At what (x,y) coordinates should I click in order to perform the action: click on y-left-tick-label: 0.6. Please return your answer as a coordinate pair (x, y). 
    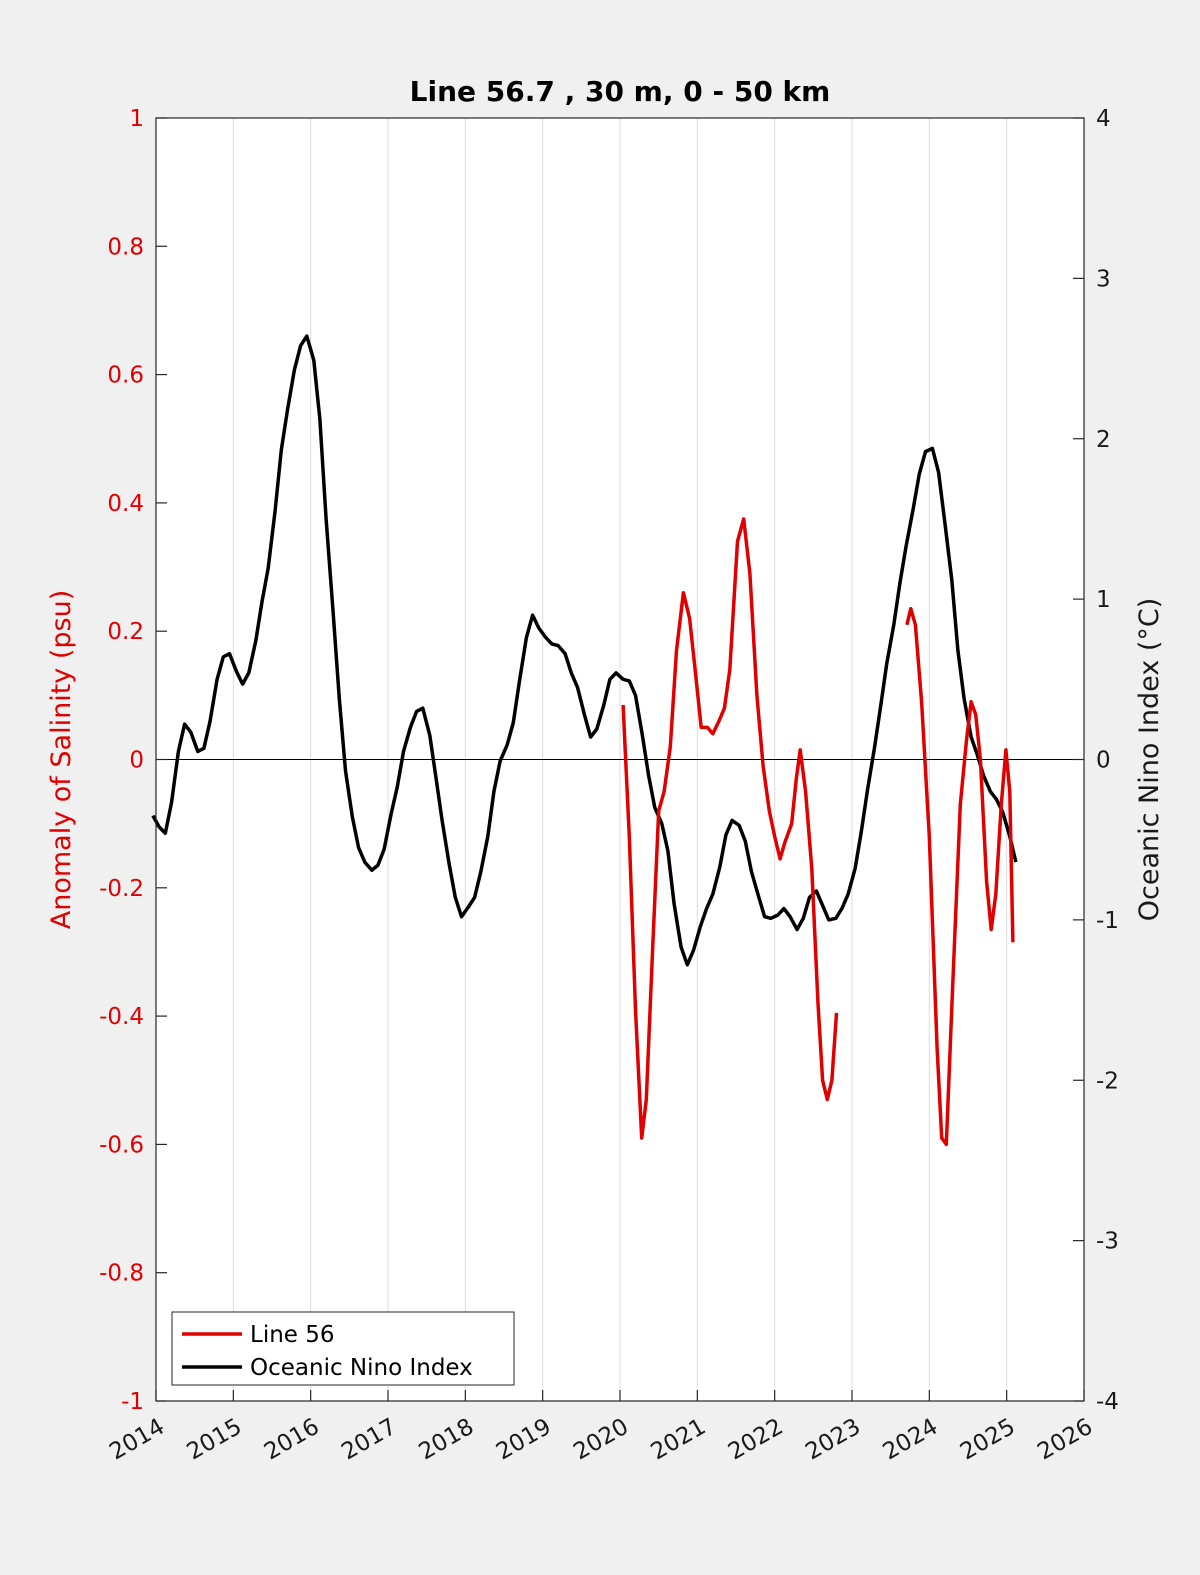
    Looking at the image, I should click on (125, 376).